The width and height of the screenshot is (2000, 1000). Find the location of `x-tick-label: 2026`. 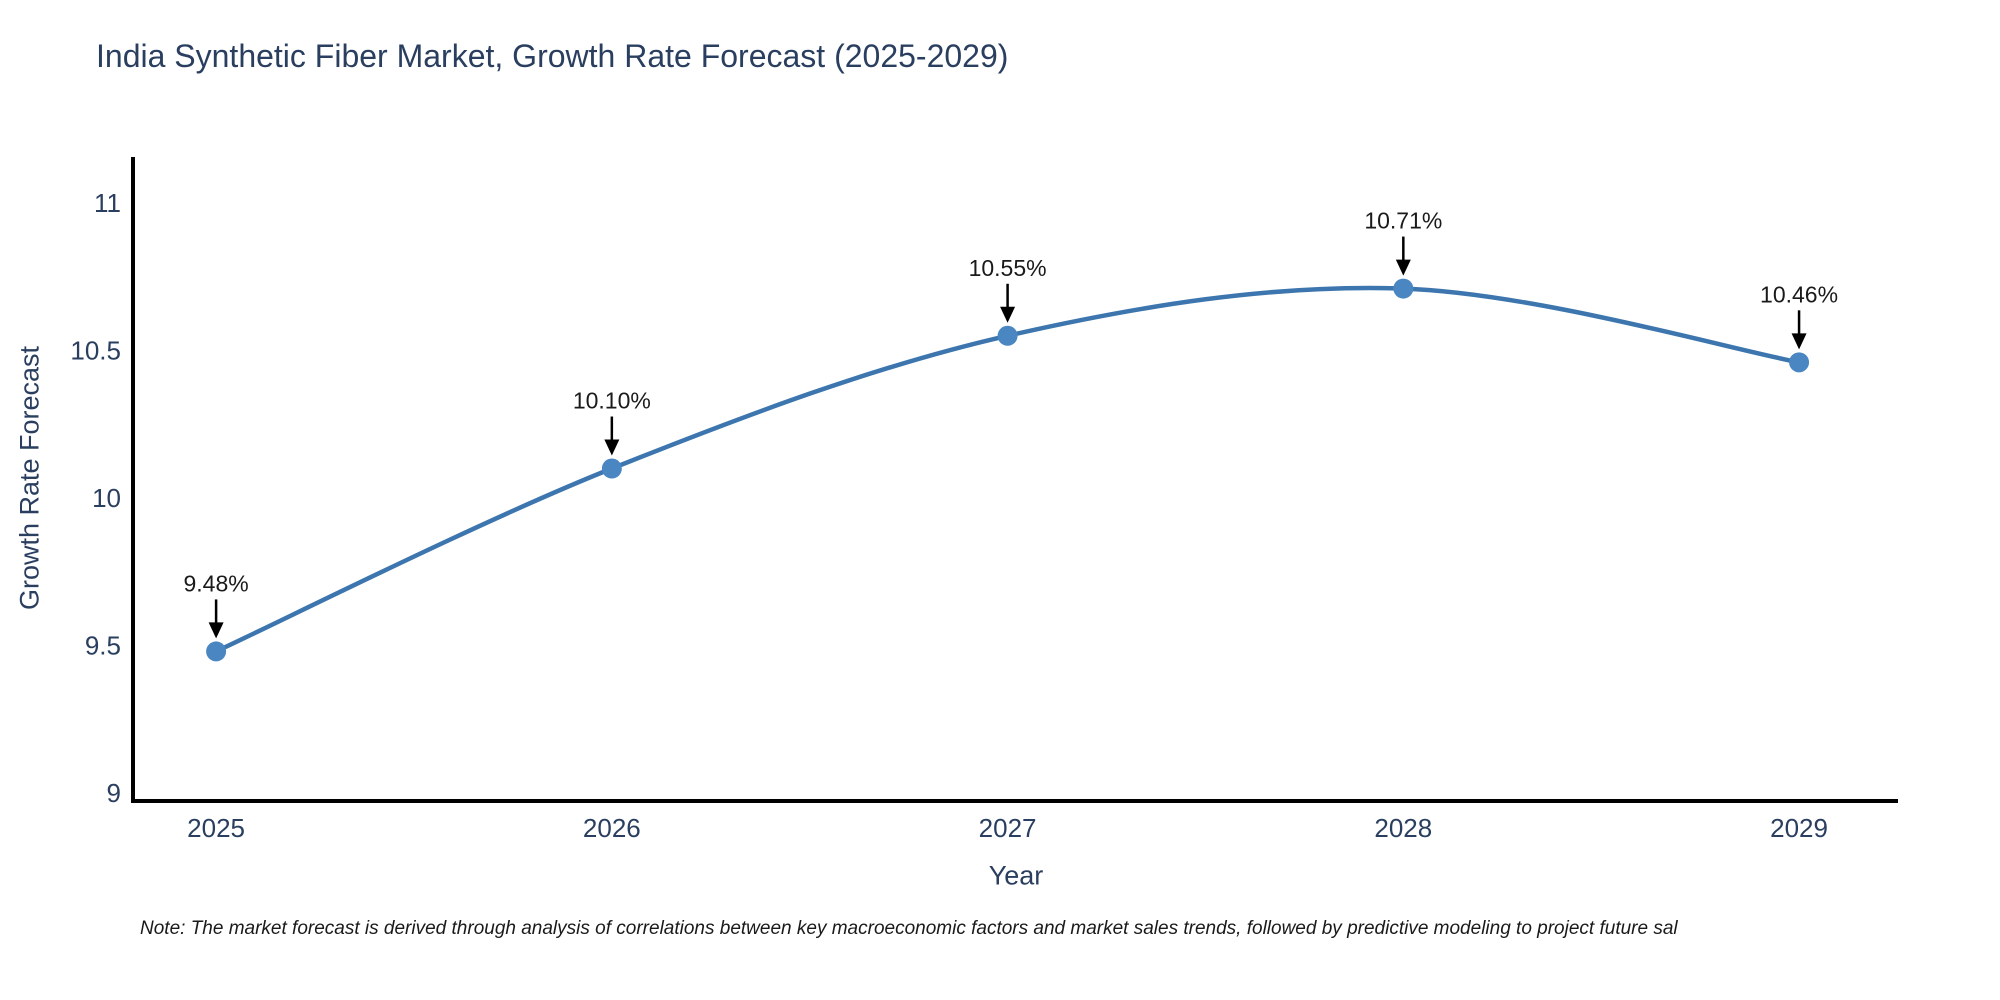

x-tick-label: 2026 is located at coordinates (612, 828).